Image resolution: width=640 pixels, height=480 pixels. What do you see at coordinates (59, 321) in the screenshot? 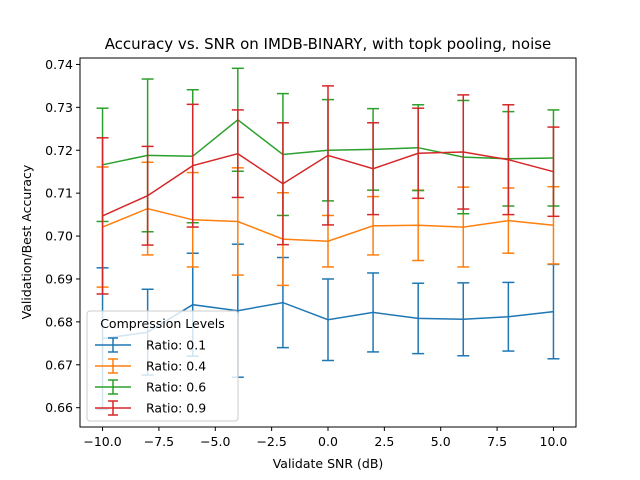
I see `y-tick-label: 0.68` at bounding box center [59, 321].